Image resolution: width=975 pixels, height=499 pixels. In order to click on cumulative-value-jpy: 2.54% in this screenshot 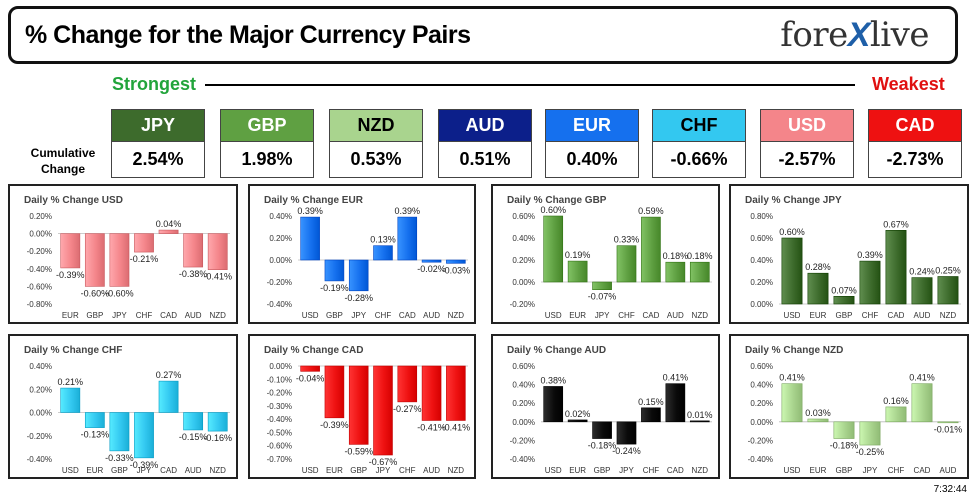, I will do `click(158, 160)`.